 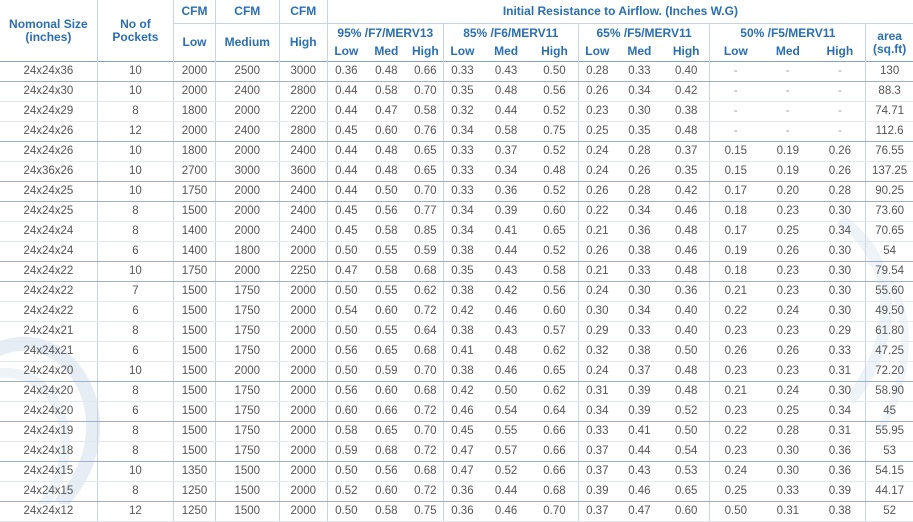 I want to click on cell-85-med: 0.46, so click(x=506, y=511).